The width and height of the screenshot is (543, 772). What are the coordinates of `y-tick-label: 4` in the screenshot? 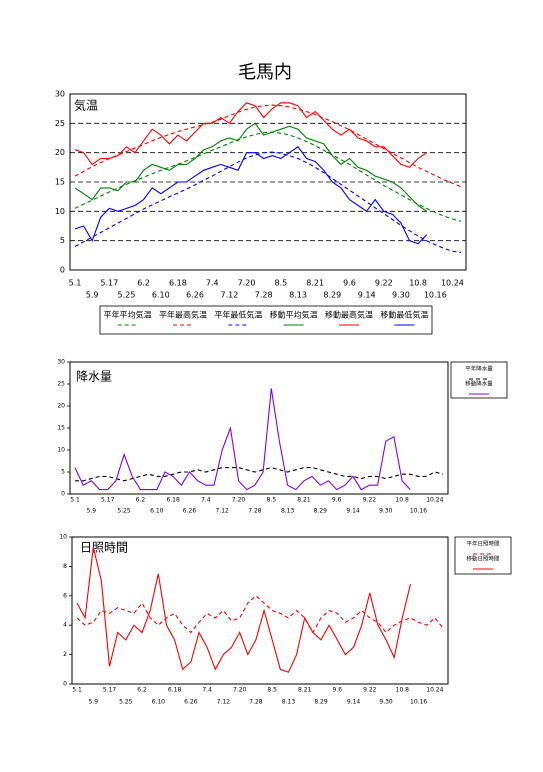 It's located at (65, 625).